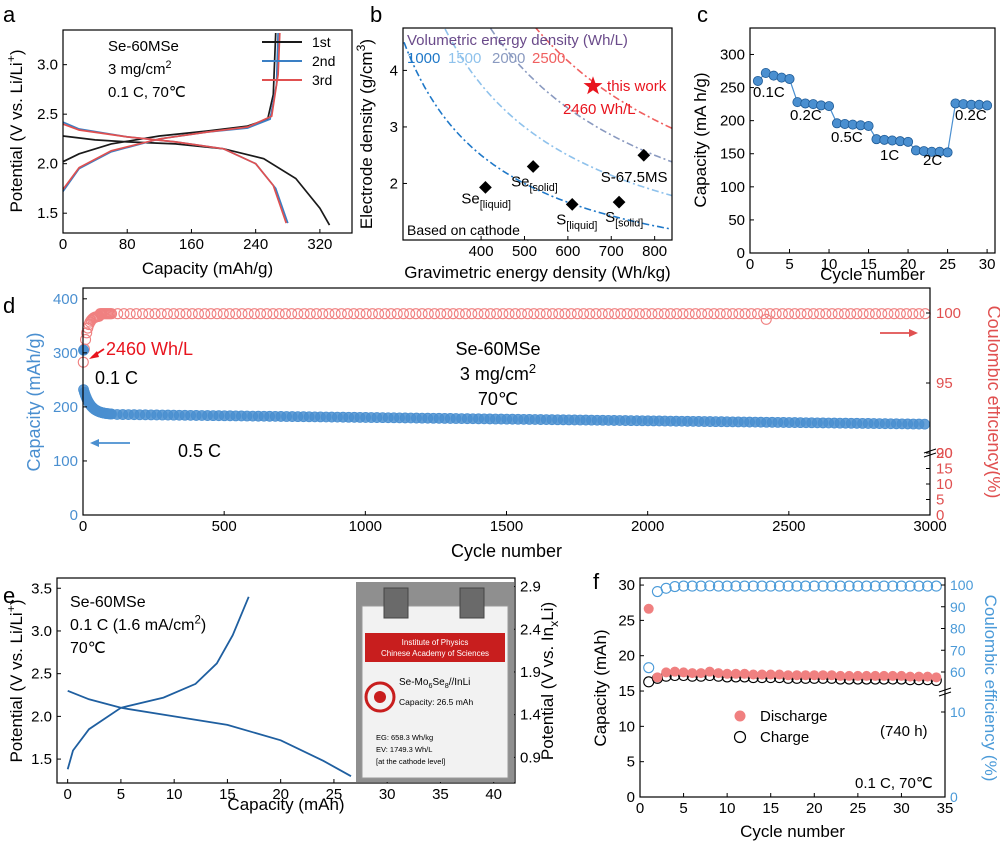 This screenshot has width=1000, height=847. What do you see at coordinates (170, 112) in the screenshot?
I see `series-line` at bounding box center [170, 112].